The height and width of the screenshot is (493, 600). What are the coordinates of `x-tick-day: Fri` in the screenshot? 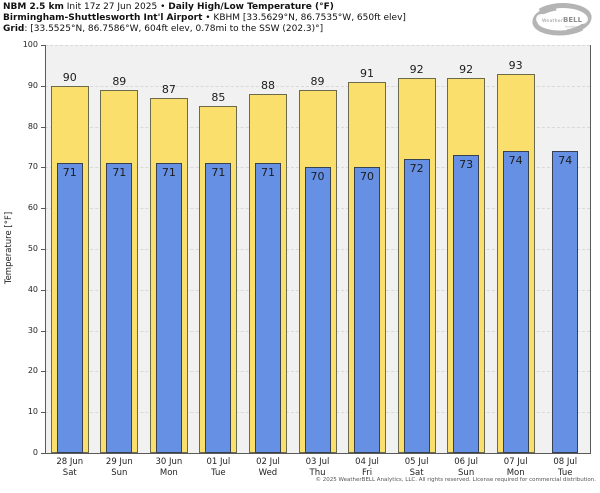 It's located at (367, 473).